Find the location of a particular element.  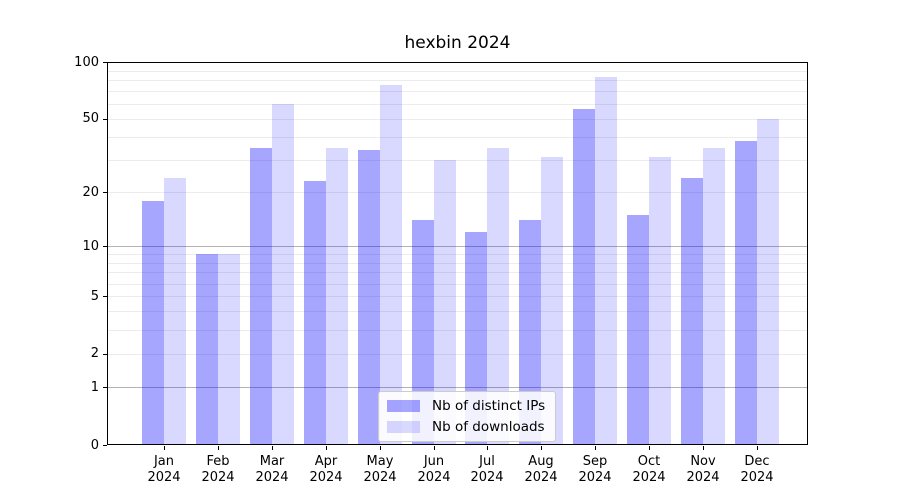

x-tick-label: Jun 2024 is located at coordinates (434, 469).